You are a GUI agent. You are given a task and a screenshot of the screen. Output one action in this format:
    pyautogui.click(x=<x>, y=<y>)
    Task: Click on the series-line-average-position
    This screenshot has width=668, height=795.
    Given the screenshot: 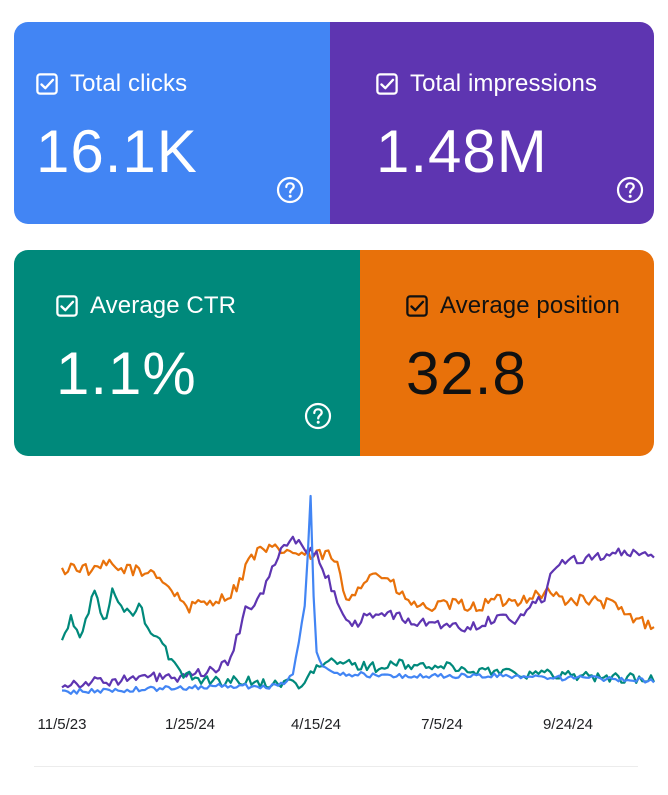 What is the action you would take?
    pyautogui.click(x=358, y=587)
    